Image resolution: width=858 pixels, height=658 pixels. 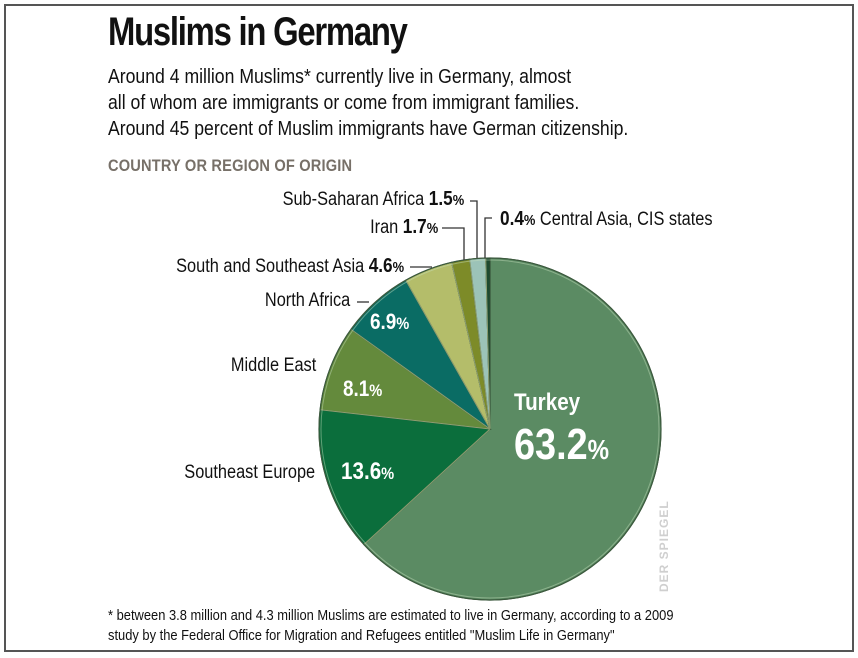 What do you see at coordinates (258, 32) in the screenshot?
I see `chart-title: Muslims in Germany` at bounding box center [258, 32].